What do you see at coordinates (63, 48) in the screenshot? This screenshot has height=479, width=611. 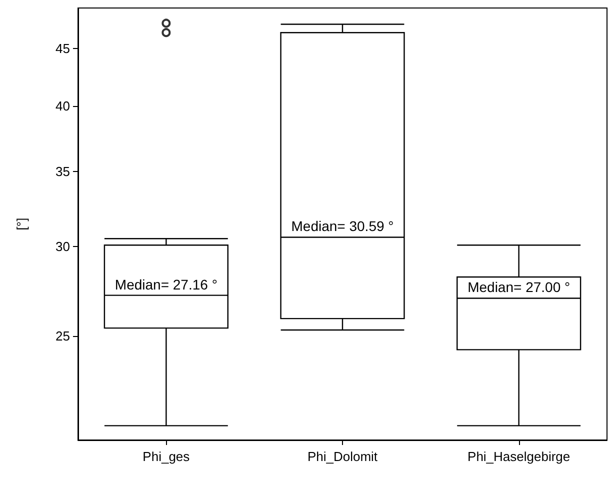 I see `y-tick-label: 45` at bounding box center [63, 48].